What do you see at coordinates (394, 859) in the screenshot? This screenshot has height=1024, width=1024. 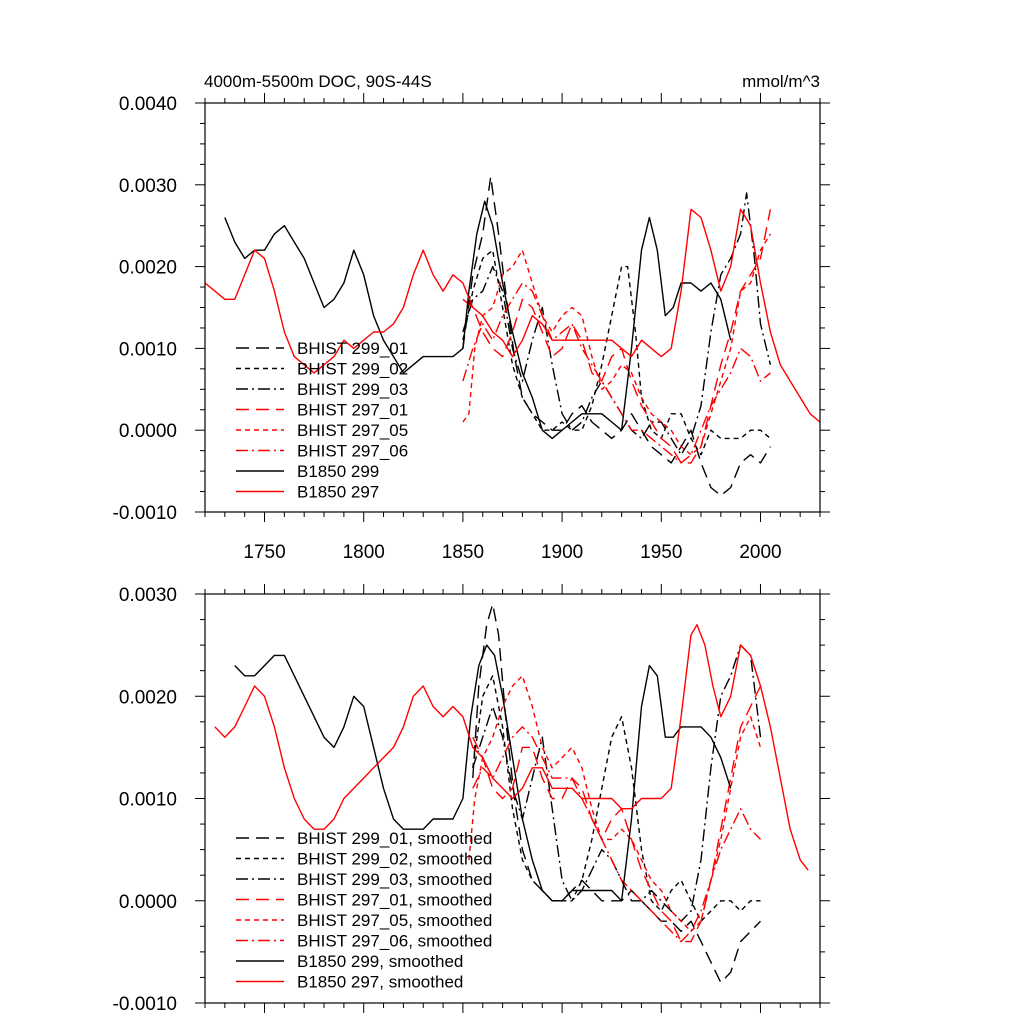 I see `legend-label-2: BHIST 299_02, smoothed` at bounding box center [394, 859].